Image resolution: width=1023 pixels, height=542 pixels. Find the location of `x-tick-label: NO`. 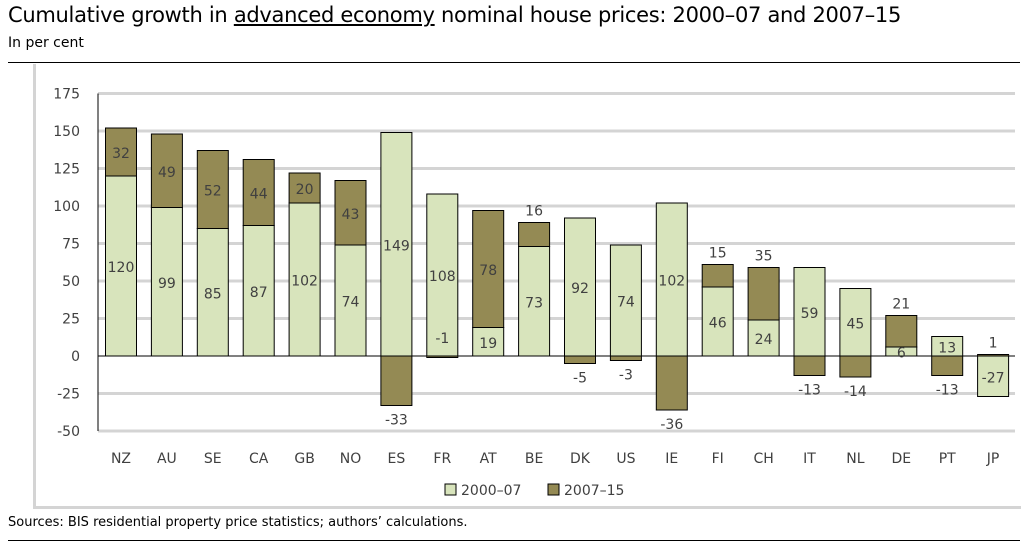

x-tick-label: NO is located at coordinates (351, 459).